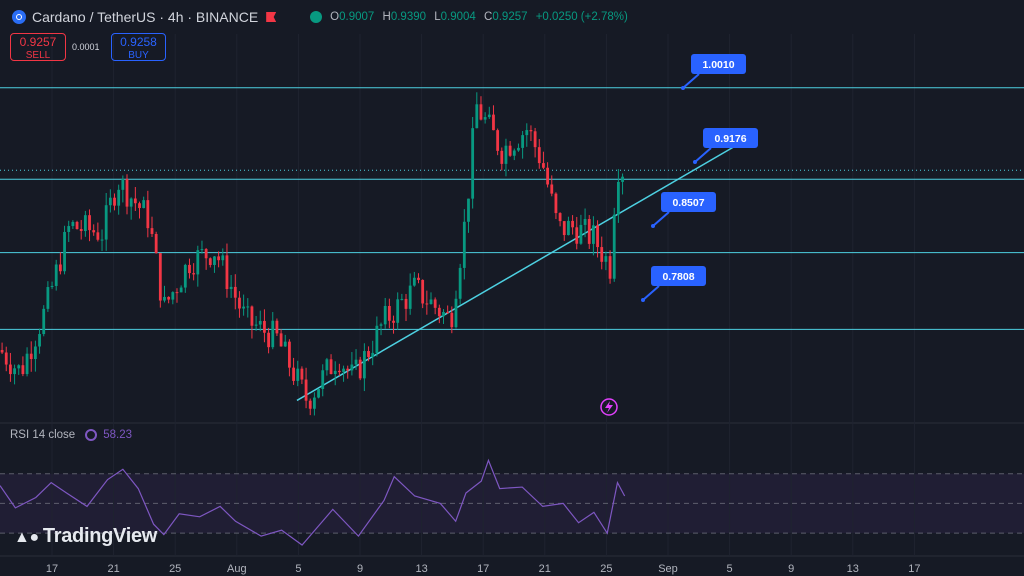  Describe the element at coordinates (113, 569) in the screenshot. I see `x-tick-label: 21` at that location.